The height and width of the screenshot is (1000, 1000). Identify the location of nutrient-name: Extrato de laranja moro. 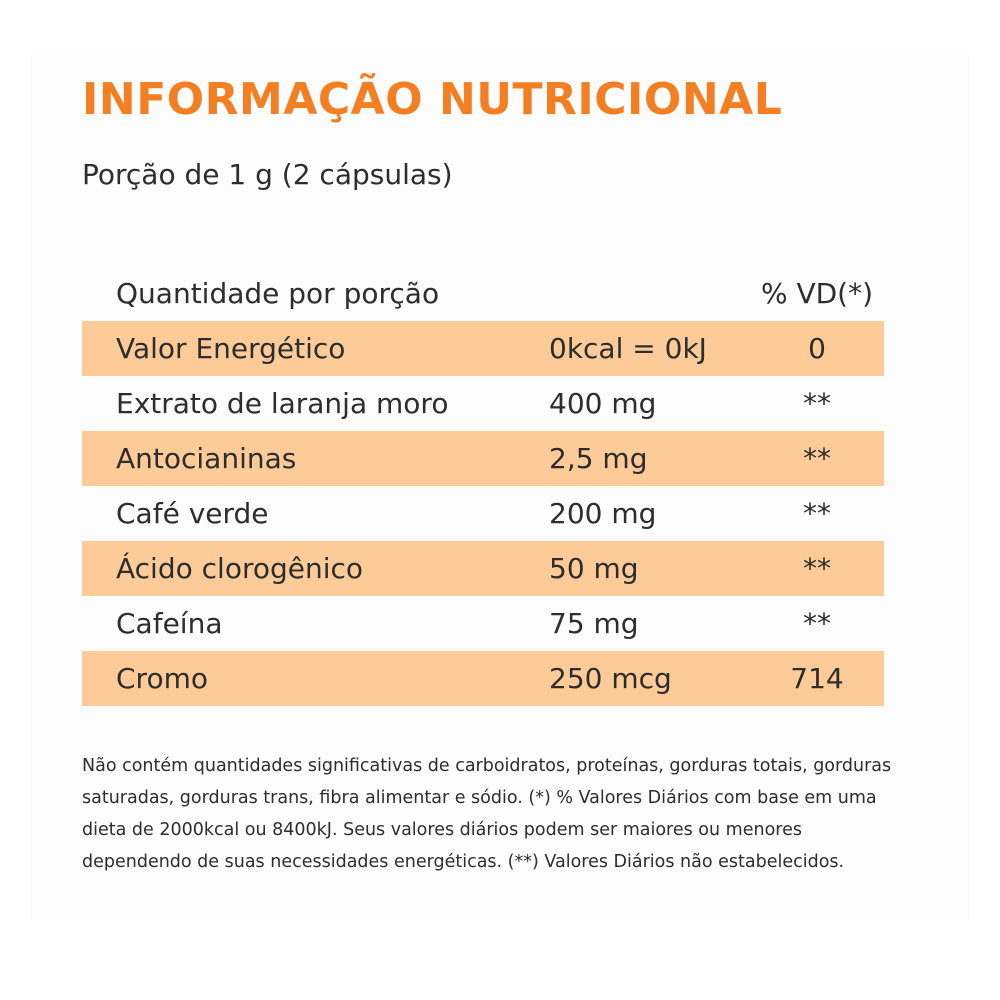
(282, 403).